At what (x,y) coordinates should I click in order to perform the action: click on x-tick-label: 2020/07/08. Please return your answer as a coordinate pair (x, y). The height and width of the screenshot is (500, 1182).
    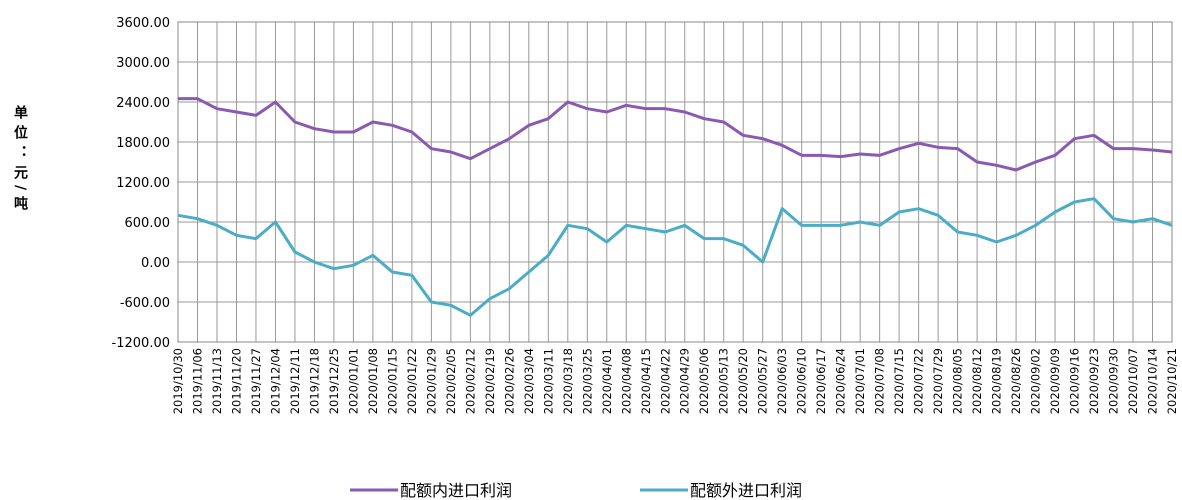
    Looking at the image, I should click on (880, 381).